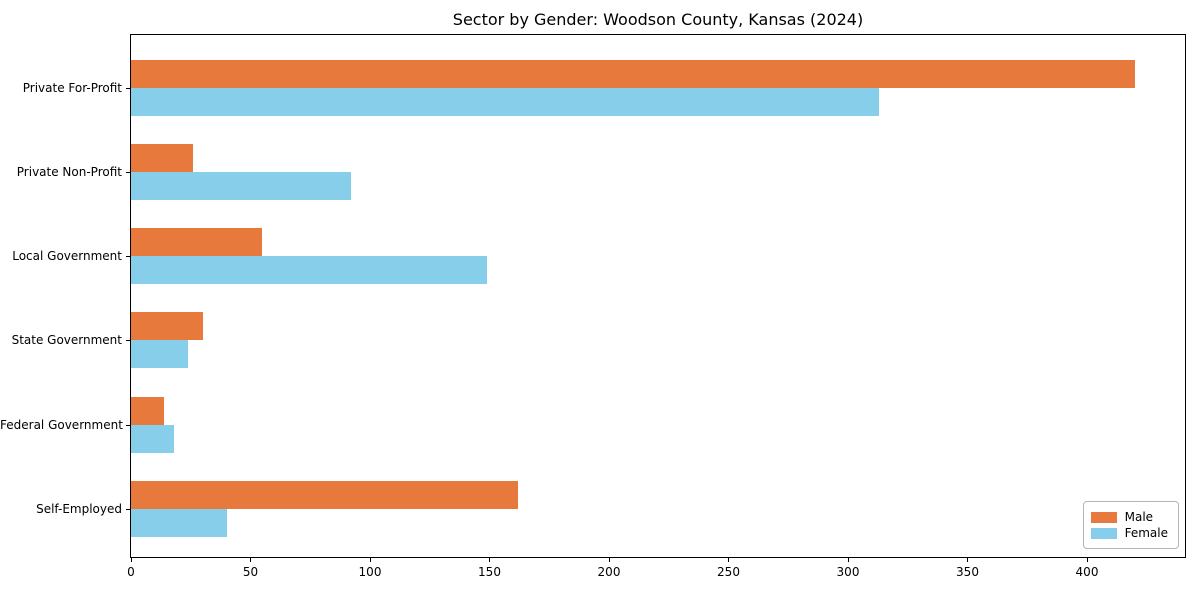  I want to click on x-tick-label: 300, so click(848, 572).